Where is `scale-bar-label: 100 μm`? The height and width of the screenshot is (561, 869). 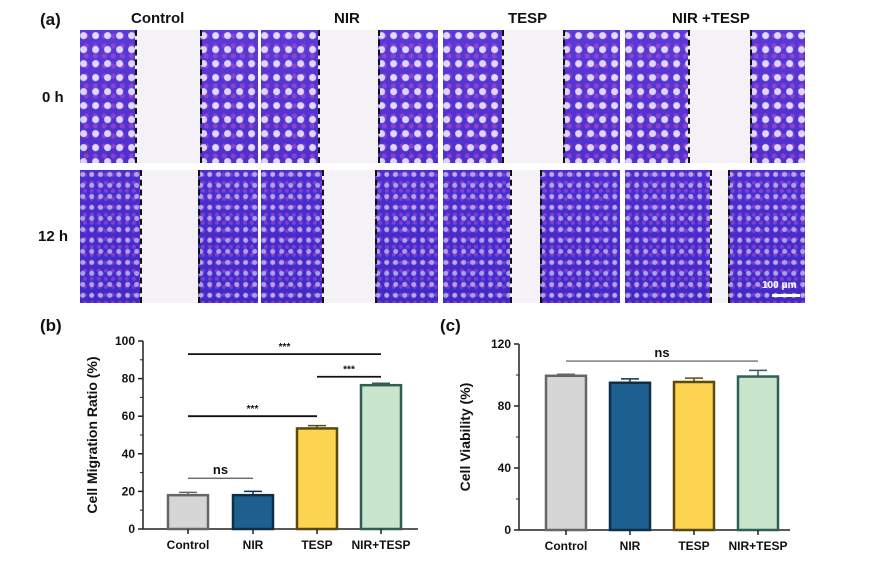 scale-bar-label: 100 μm is located at coordinates (779, 285).